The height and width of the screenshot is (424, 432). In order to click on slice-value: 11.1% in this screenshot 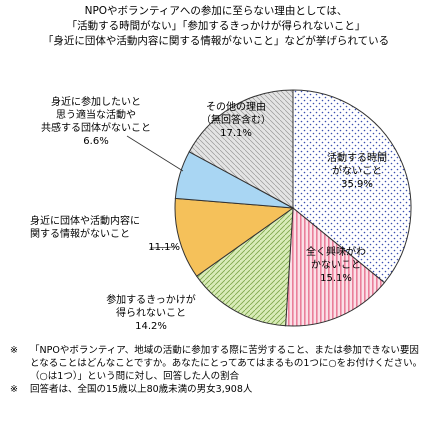, I will do `click(164, 247)`.